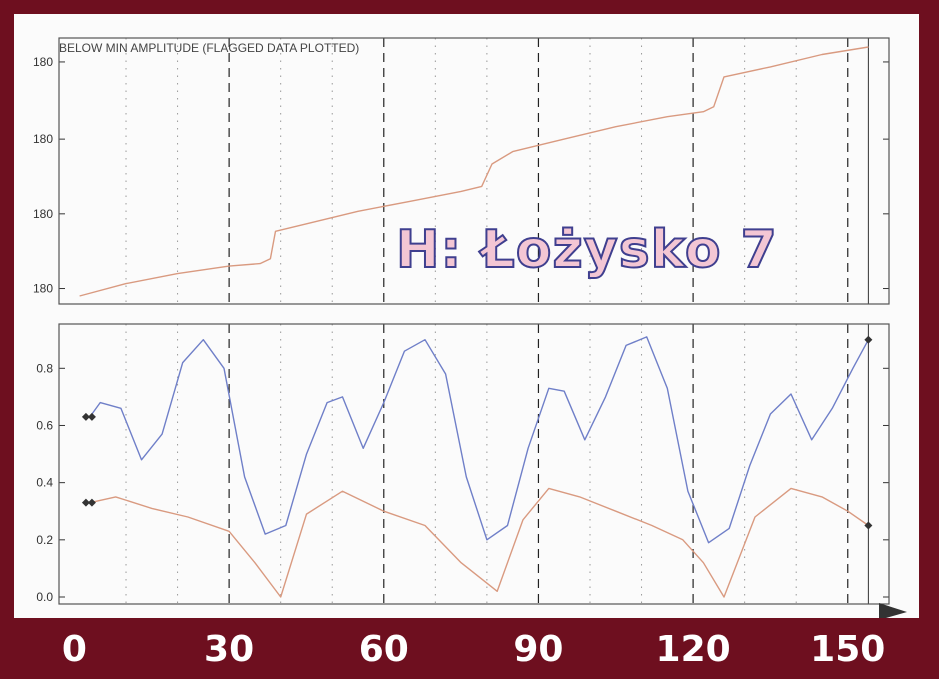 This screenshot has width=939, height=679. Describe the element at coordinates (538, 649) in the screenshot. I see `x-tick-label: 90` at that location.